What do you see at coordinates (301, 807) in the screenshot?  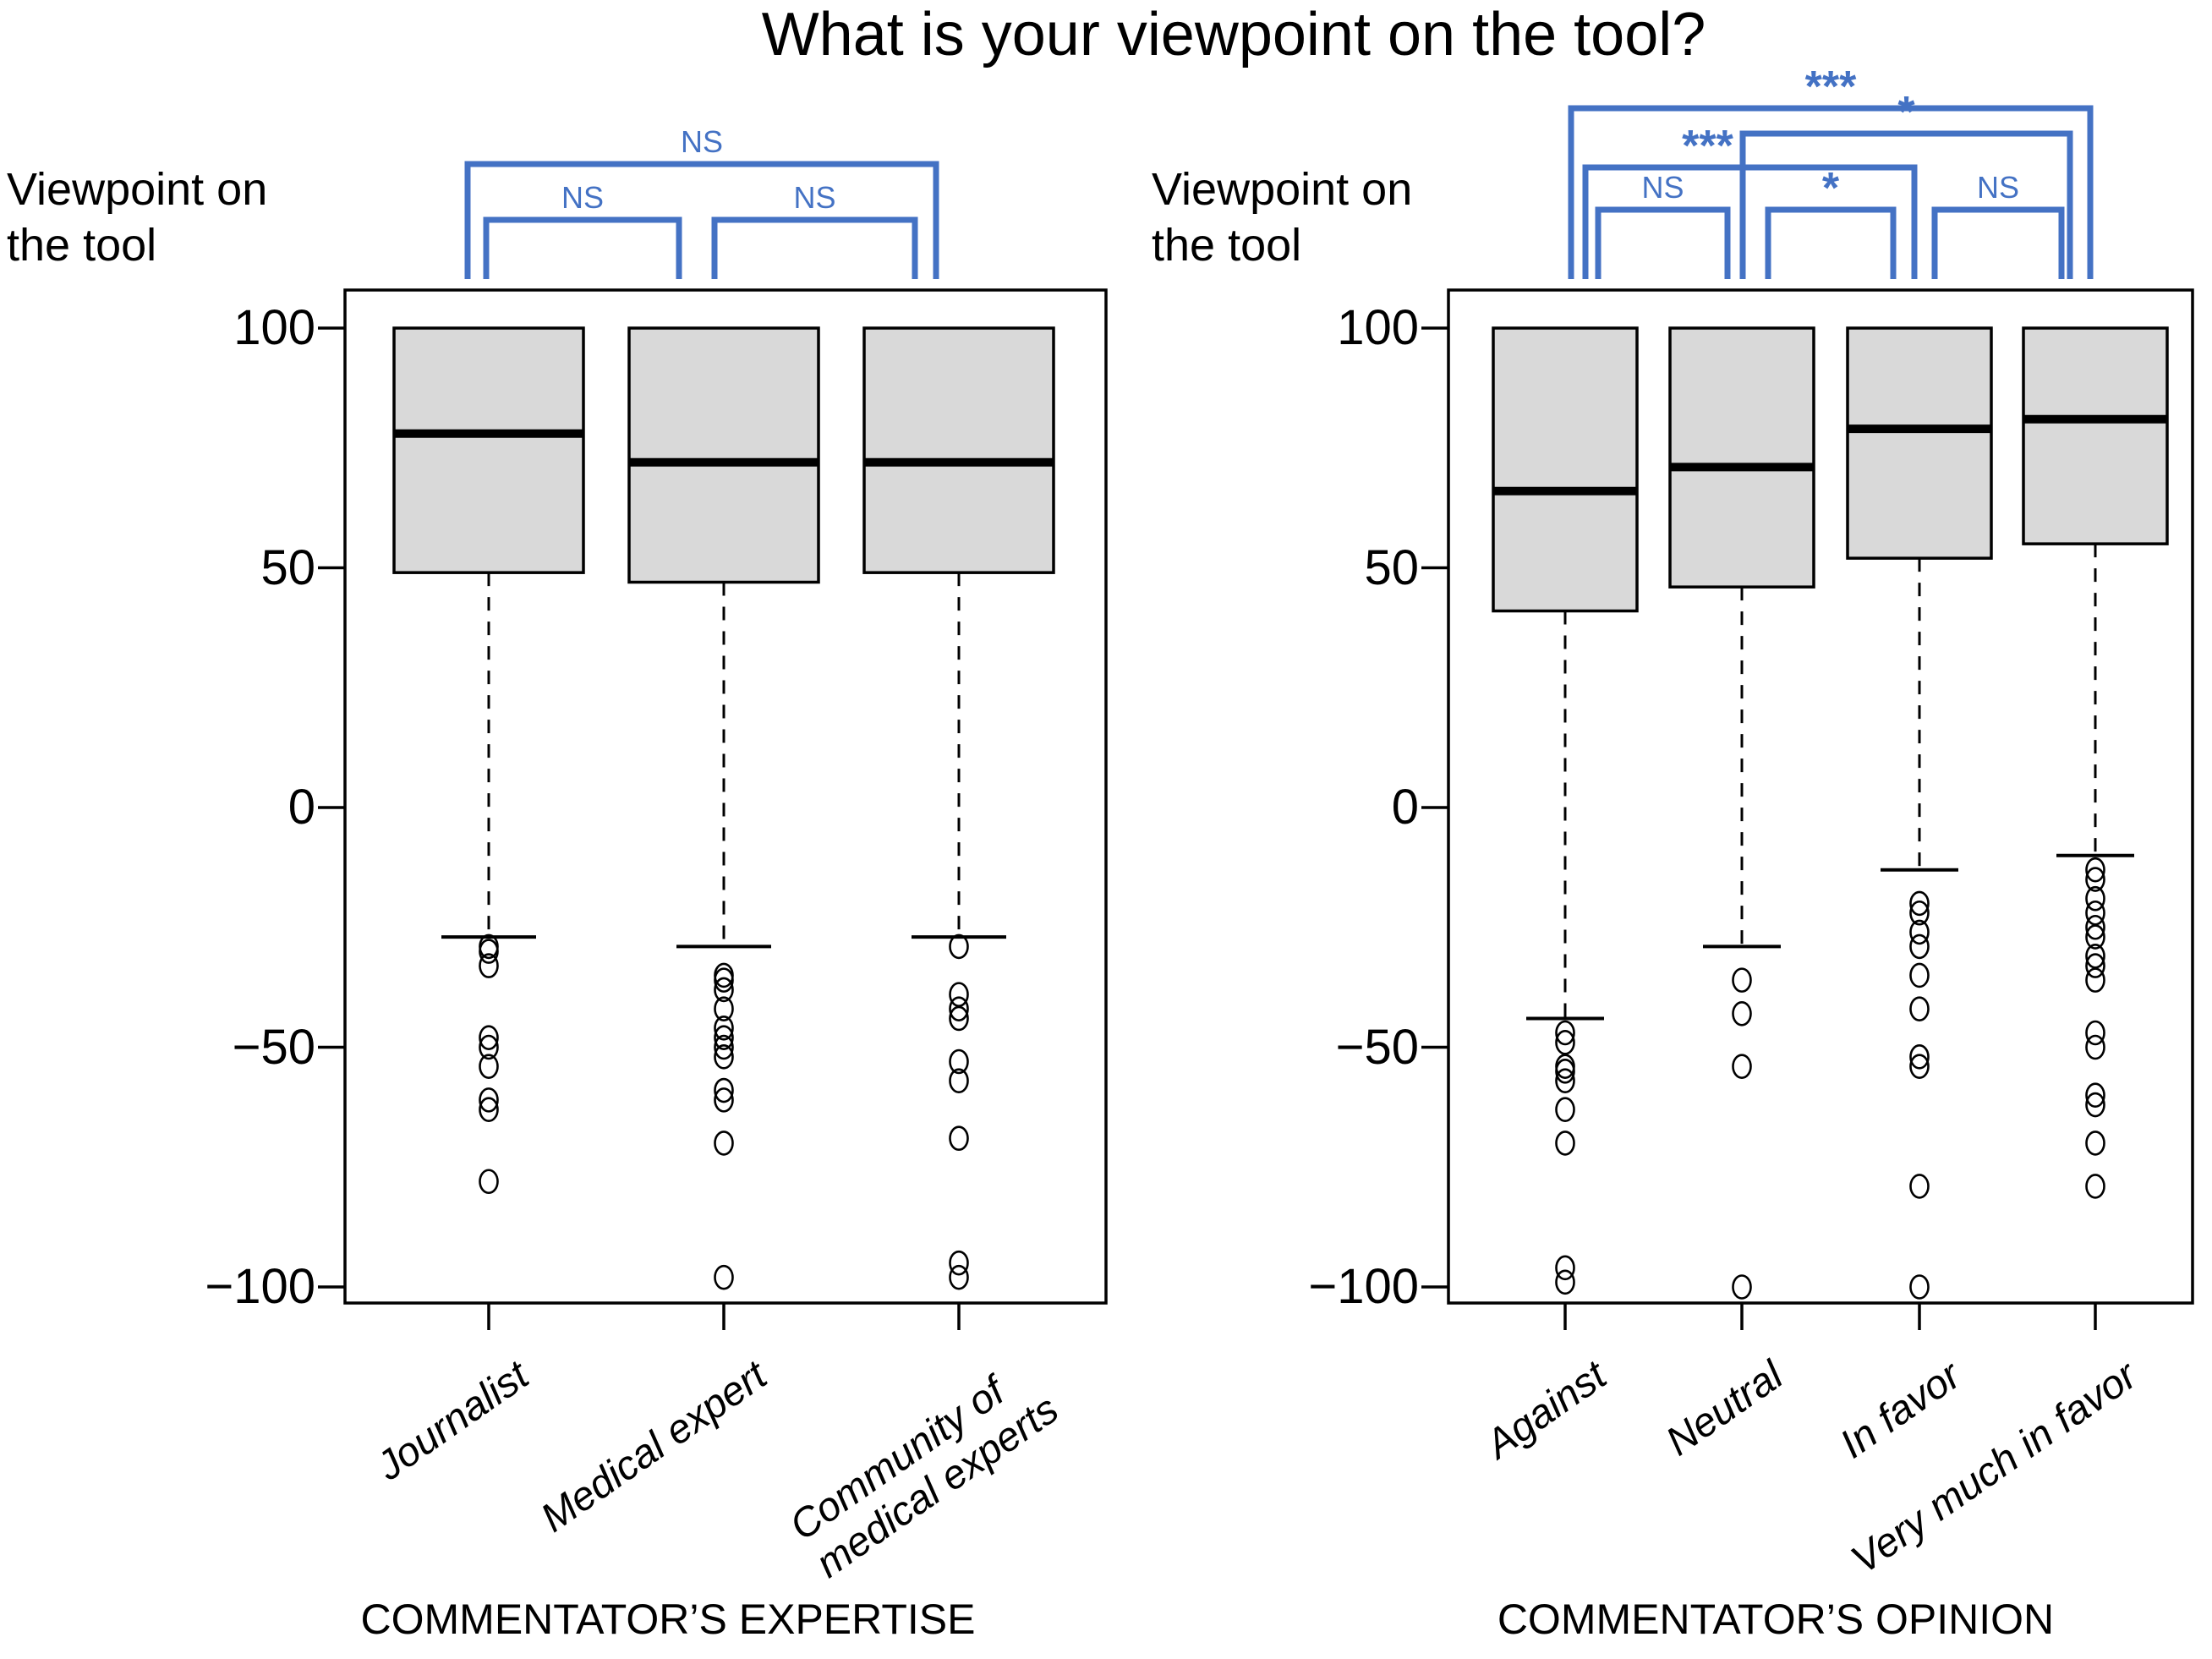 I see `left-y-tick-label-0: 0` at bounding box center [301, 807].